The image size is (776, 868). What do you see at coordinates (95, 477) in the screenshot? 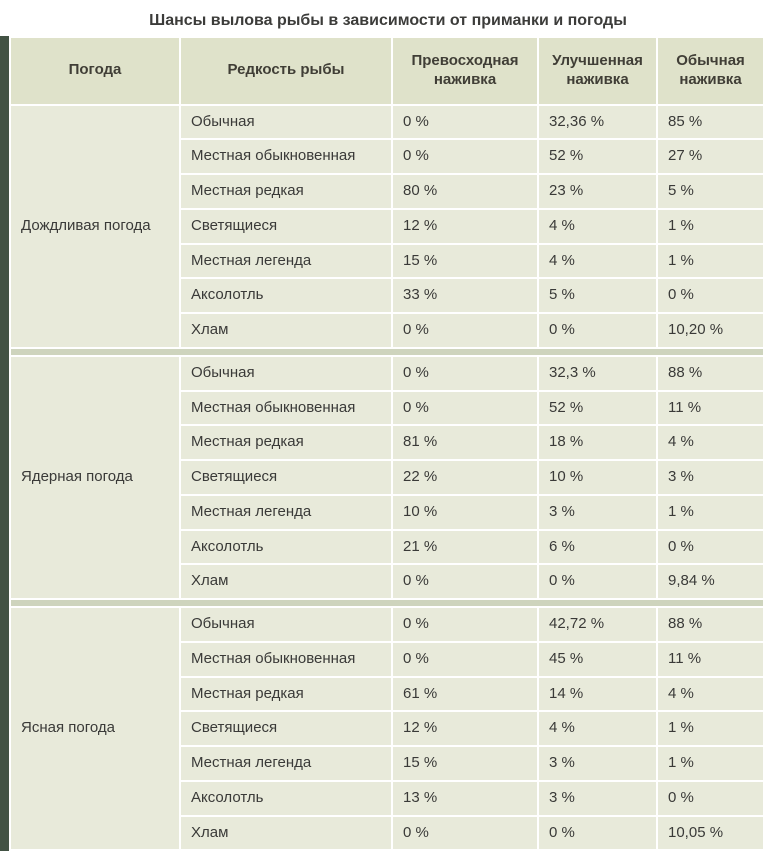
I see `weather-cell-nuclear: Ядерная погода` at bounding box center [95, 477].